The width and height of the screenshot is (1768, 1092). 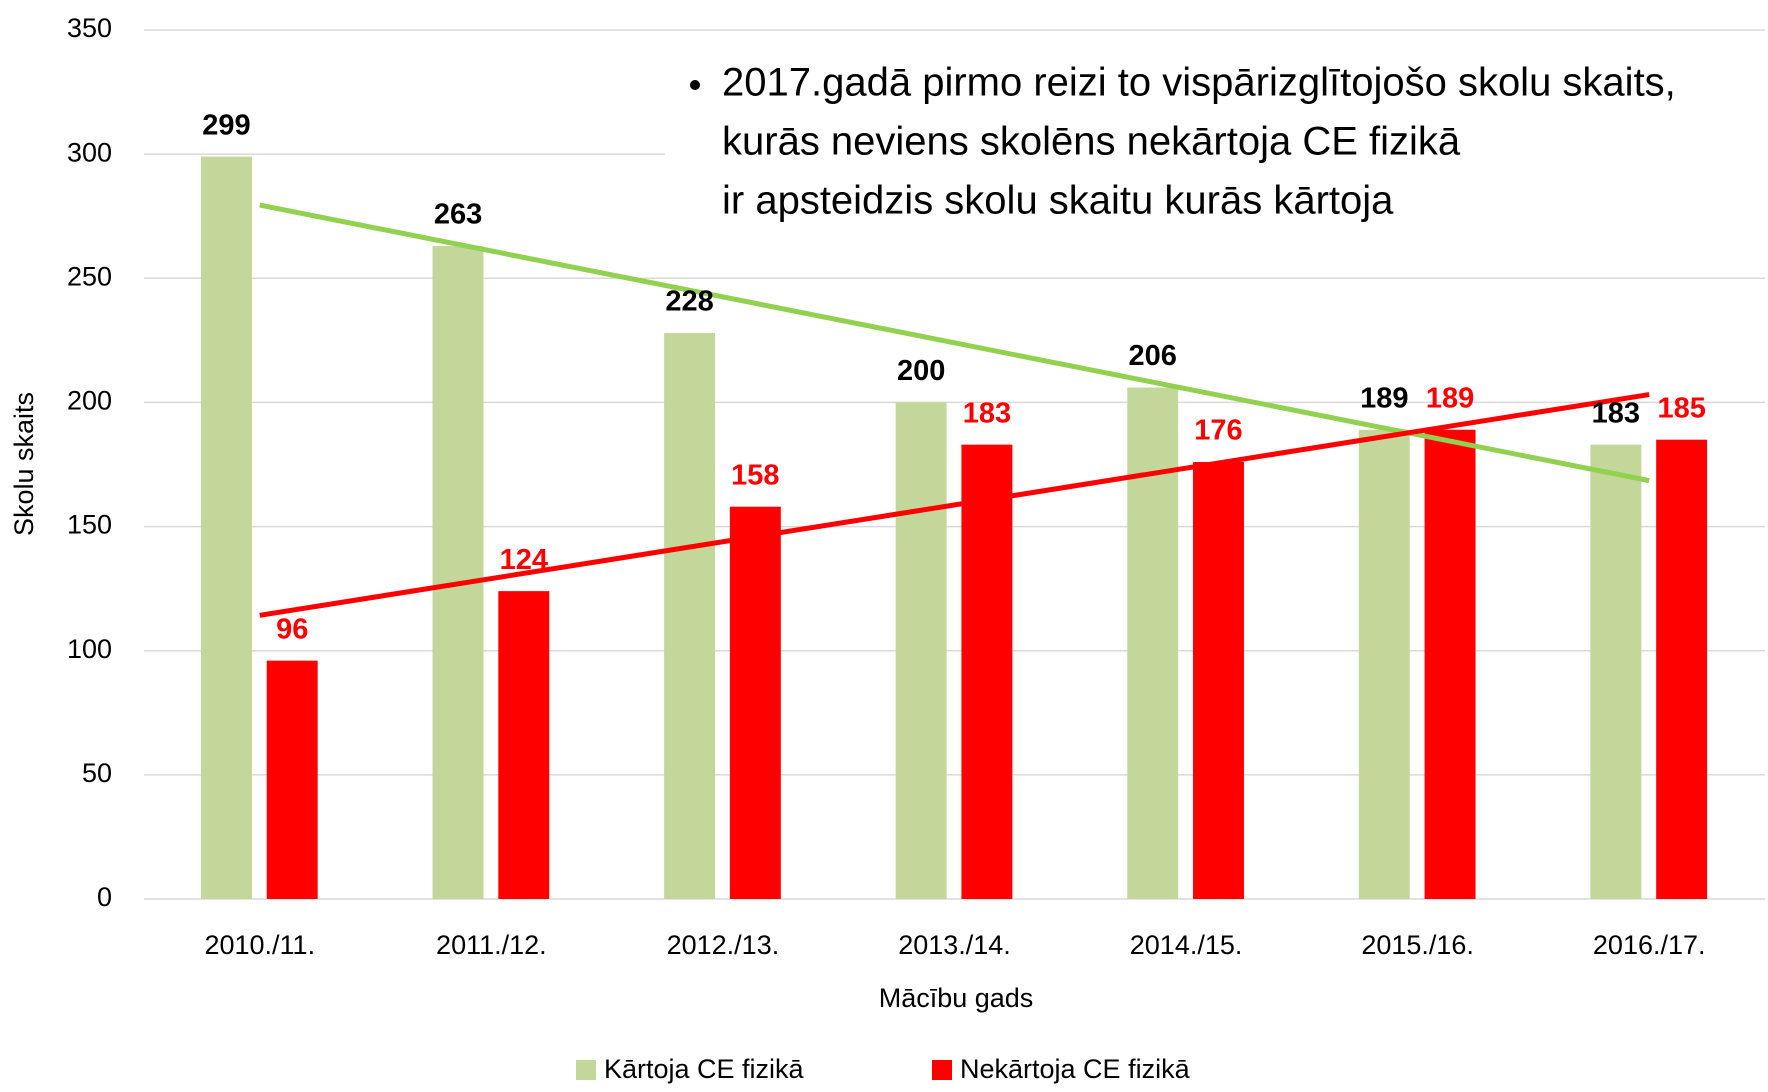 What do you see at coordinates (97, 773) in the screenshot?
I see `y-tick-label: 50` at bounding box center [97, 773].